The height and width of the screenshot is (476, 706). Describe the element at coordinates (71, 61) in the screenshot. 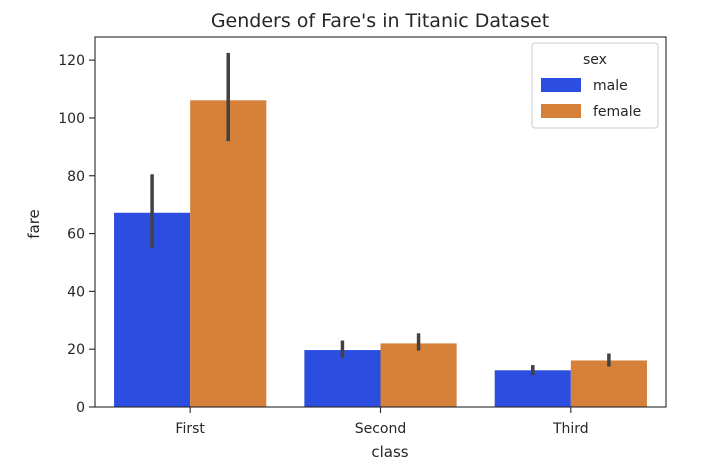

I see `y-tick-label: 120` at that location.